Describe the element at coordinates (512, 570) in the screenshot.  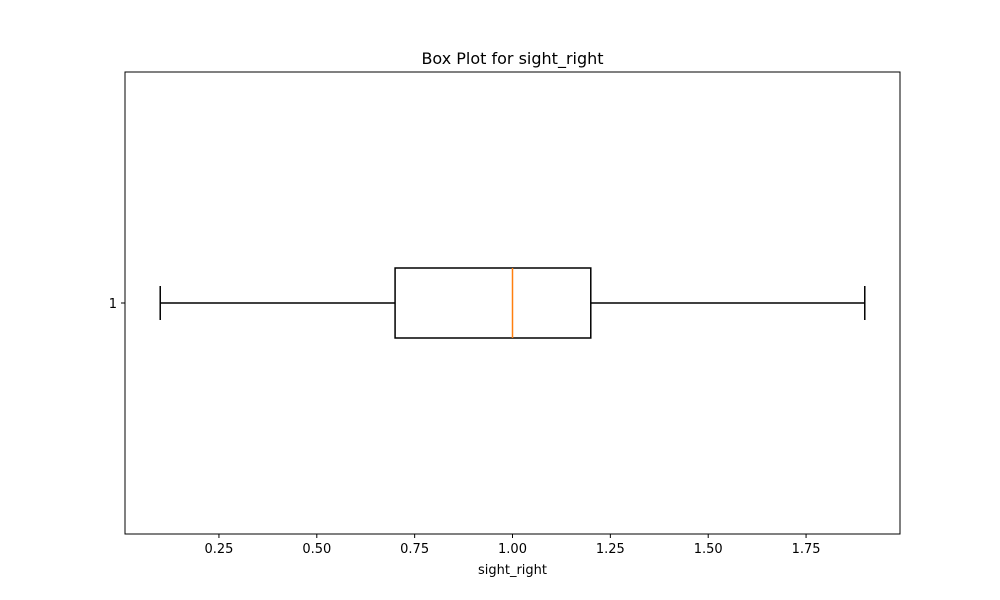
I see `x-axis-label: sight_right` at that location.